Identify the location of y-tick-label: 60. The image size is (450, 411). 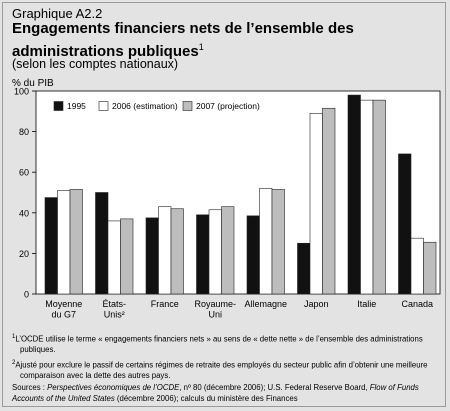
(24, 173).